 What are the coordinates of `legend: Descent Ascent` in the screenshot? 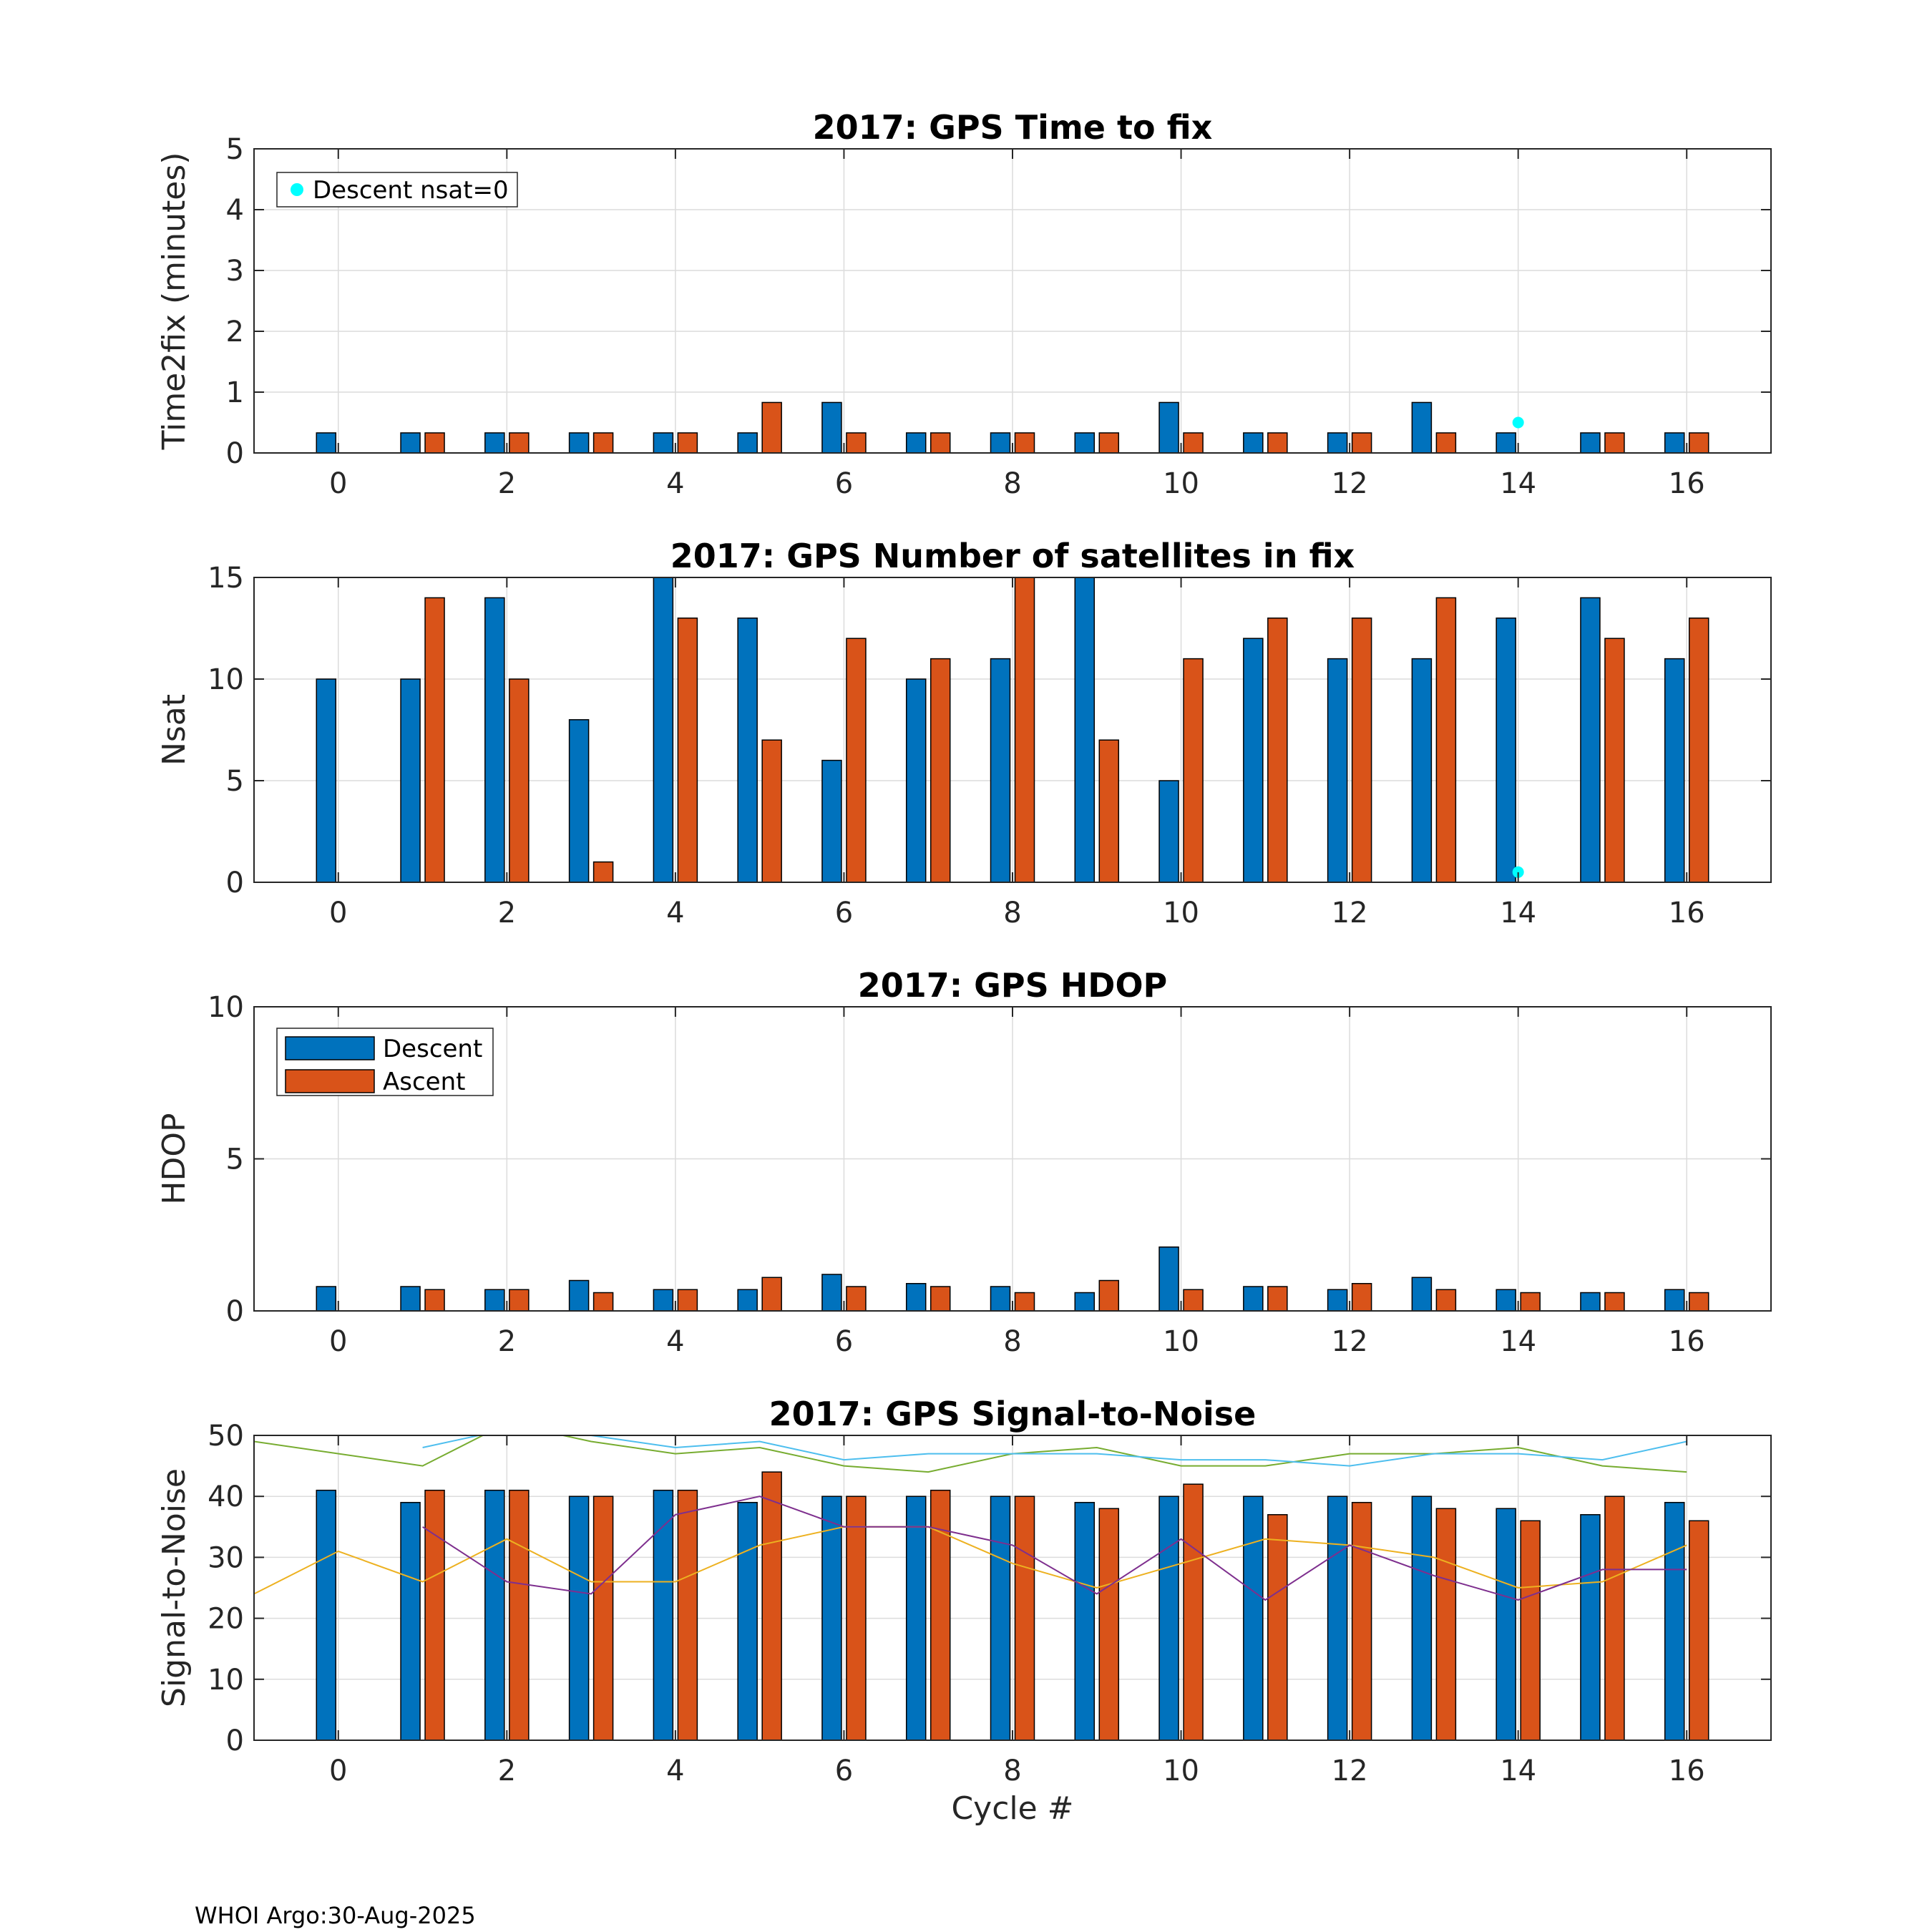 It's located at (385, 1062).